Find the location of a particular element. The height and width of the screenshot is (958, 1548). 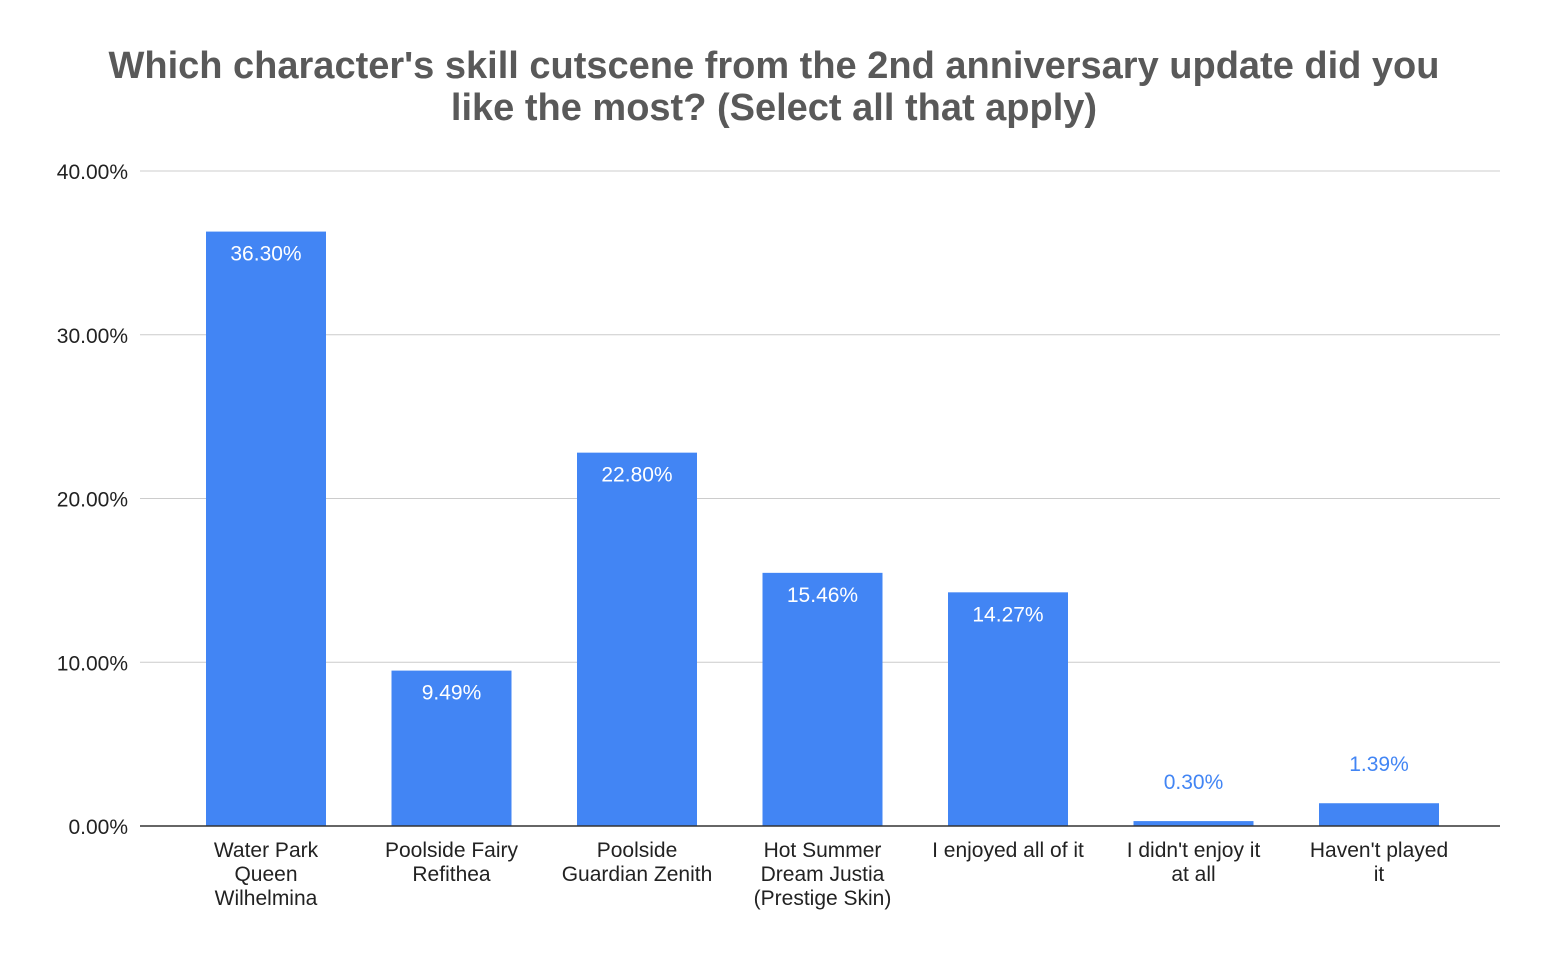

x-tick-label: Guardian Zenith is located at coordinates (637, 874).